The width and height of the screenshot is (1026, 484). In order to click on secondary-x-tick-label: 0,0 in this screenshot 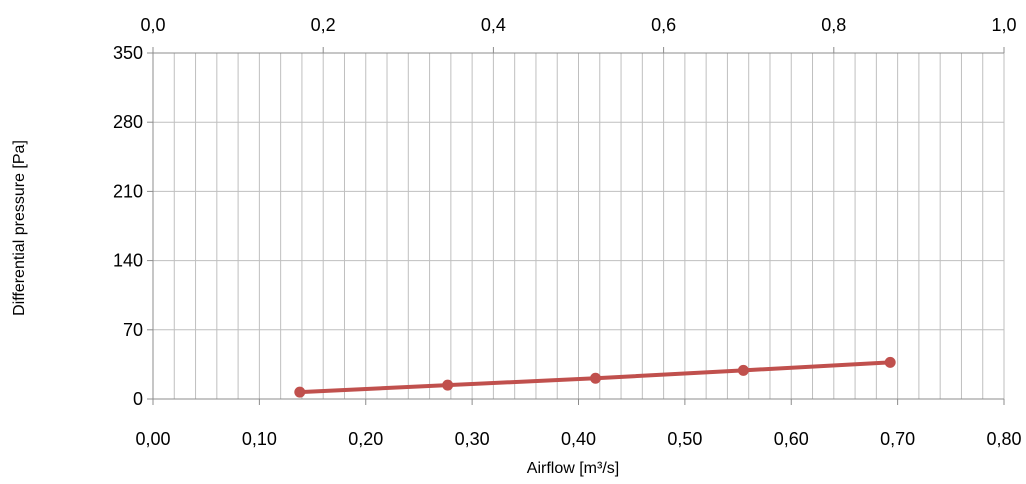, I will do `click(152, 25)`.